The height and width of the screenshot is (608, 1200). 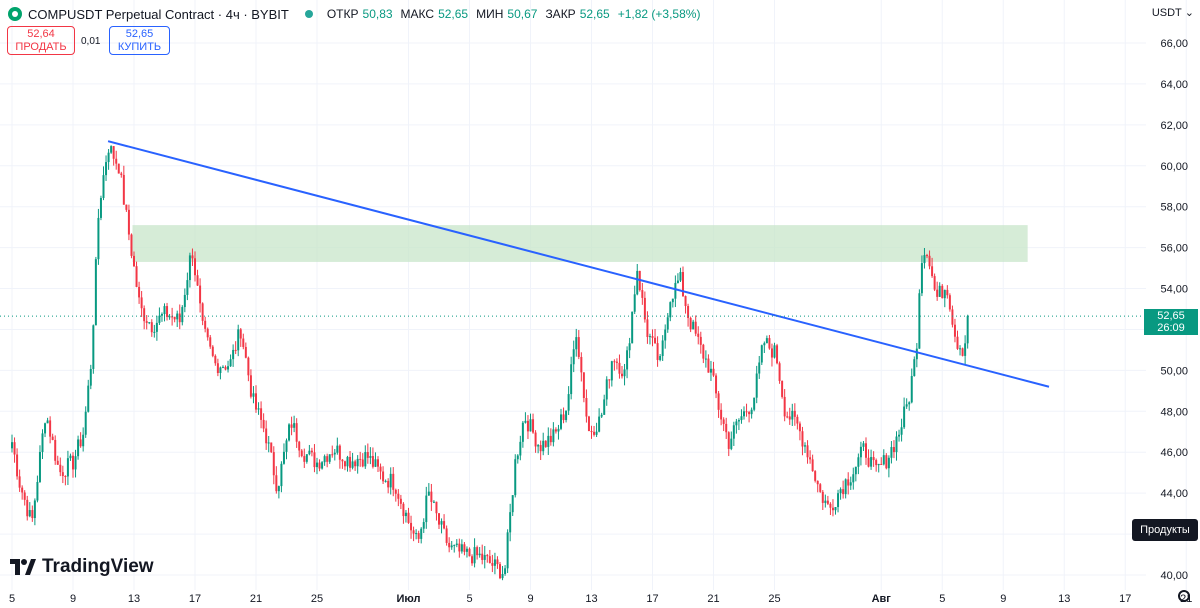 I want to click on buy-button: 52,65 КУПИТЬ, so click(x=139, y=40).